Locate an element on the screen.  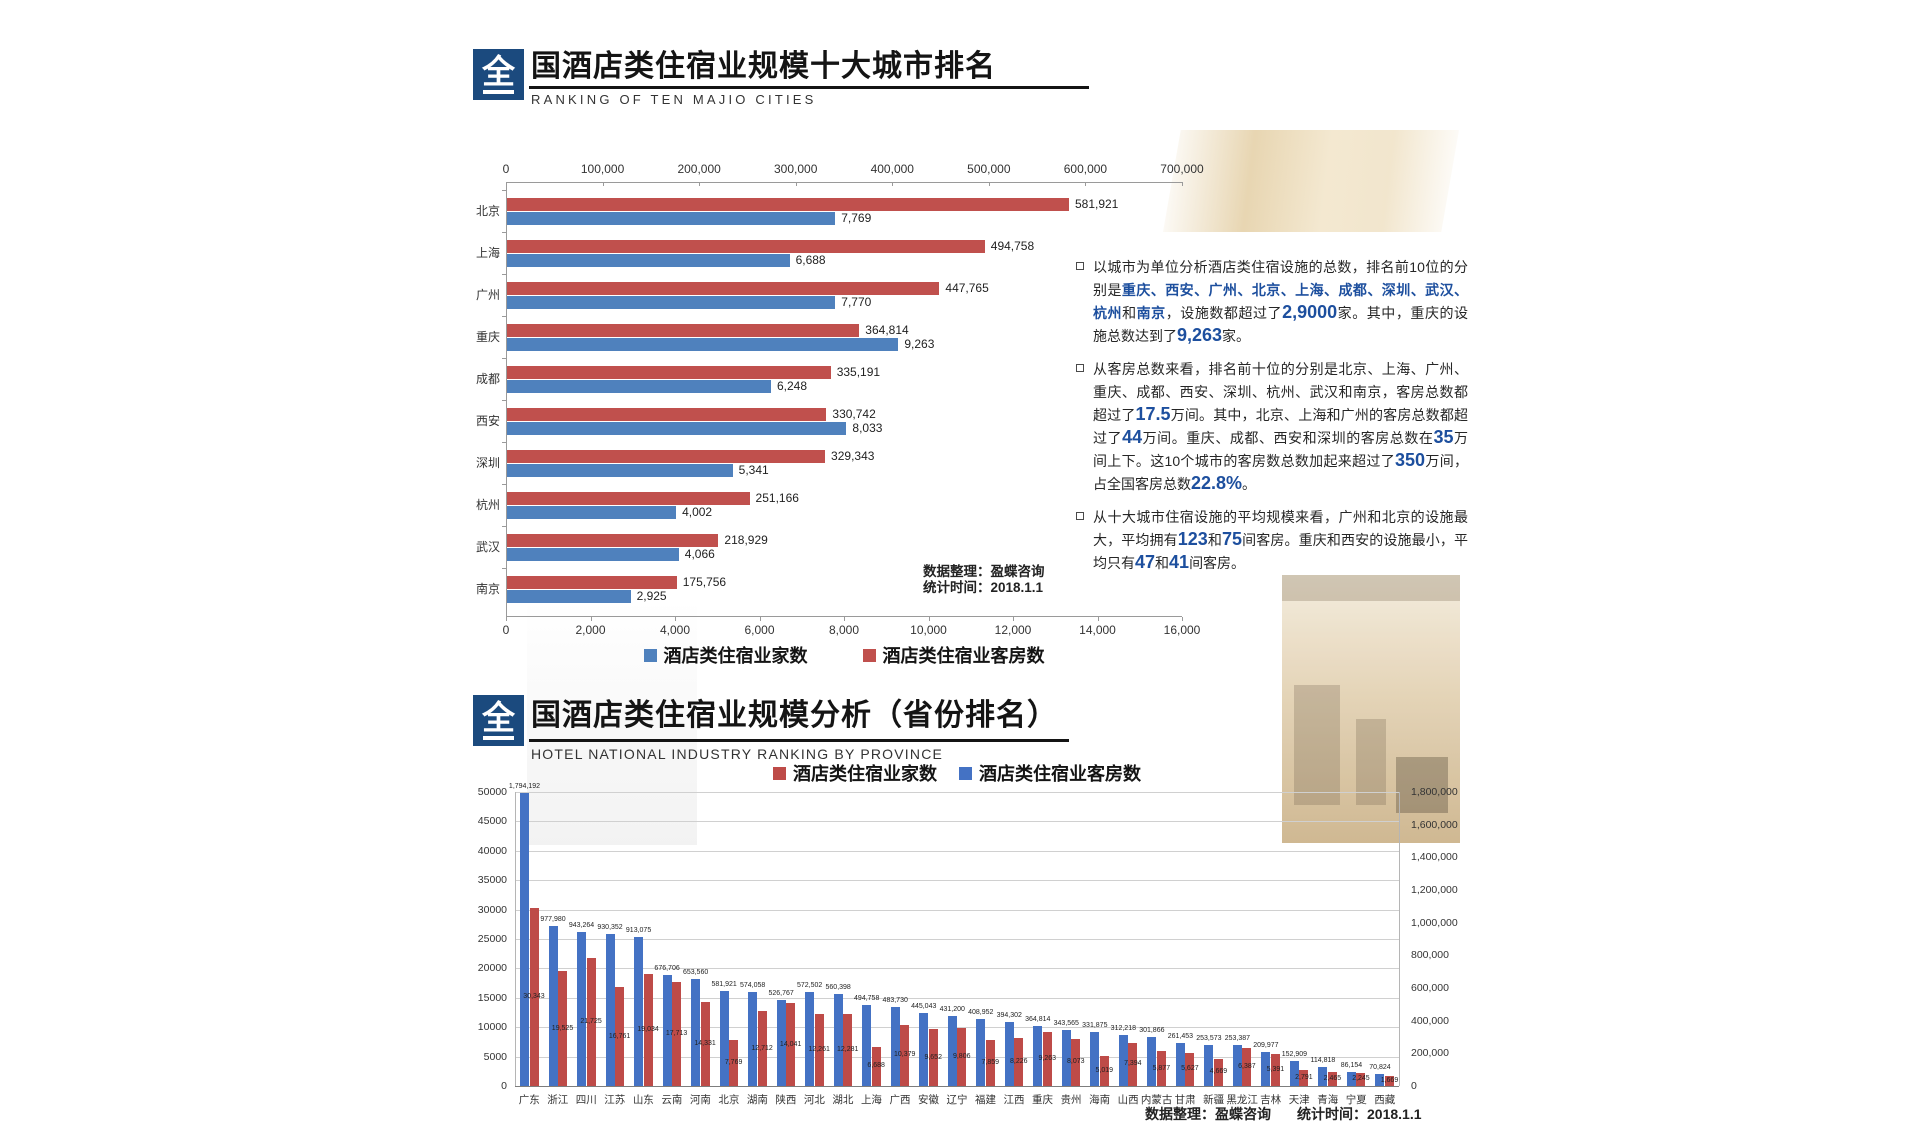
highlight-number: 2,9000 is located at coordinates (1310, 312).